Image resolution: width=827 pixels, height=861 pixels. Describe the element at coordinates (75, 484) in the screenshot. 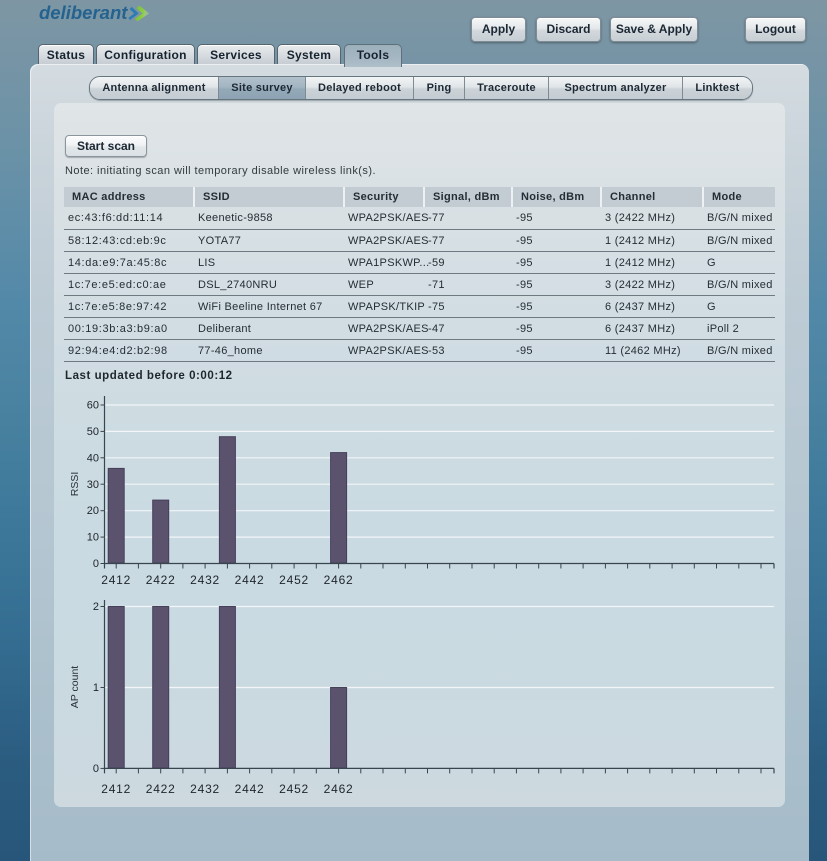

I see `svg-text: RSSI` at that location.